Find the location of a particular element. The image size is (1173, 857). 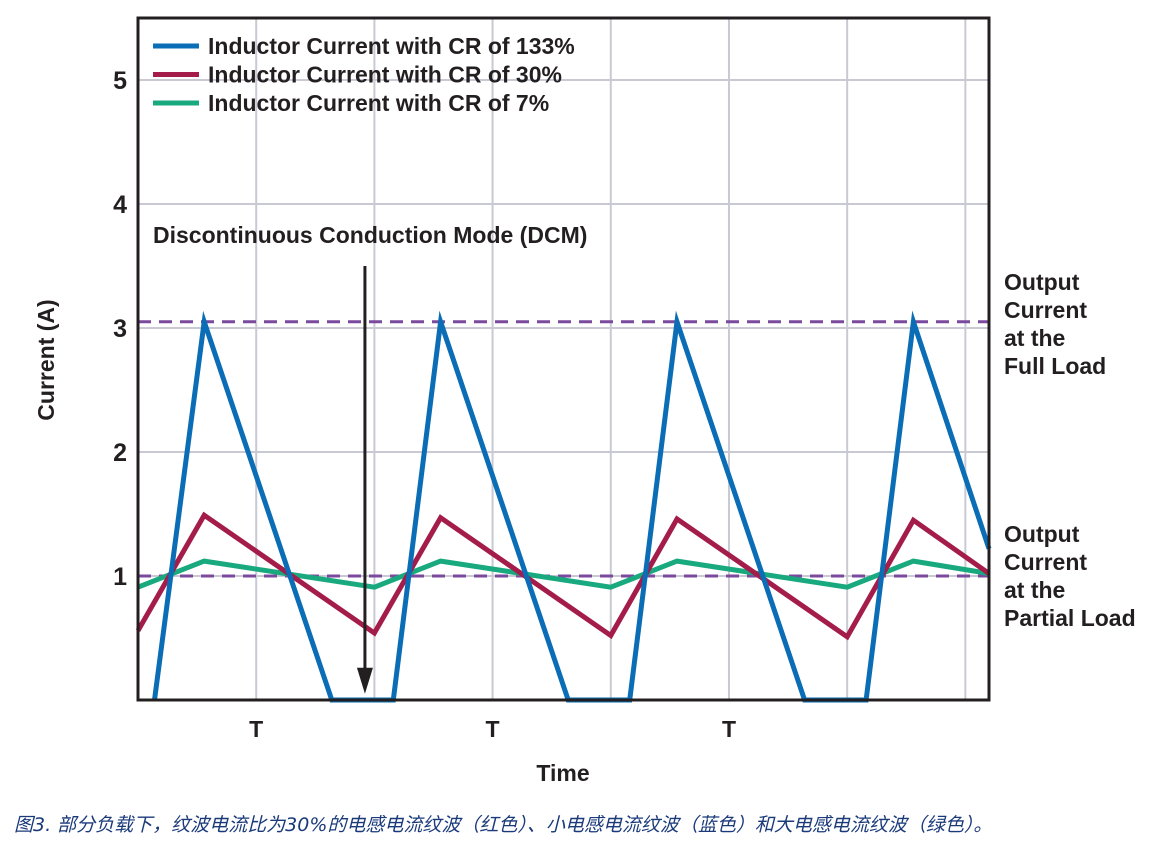

x-axis-label: Time is located at coordinates (562, 773).